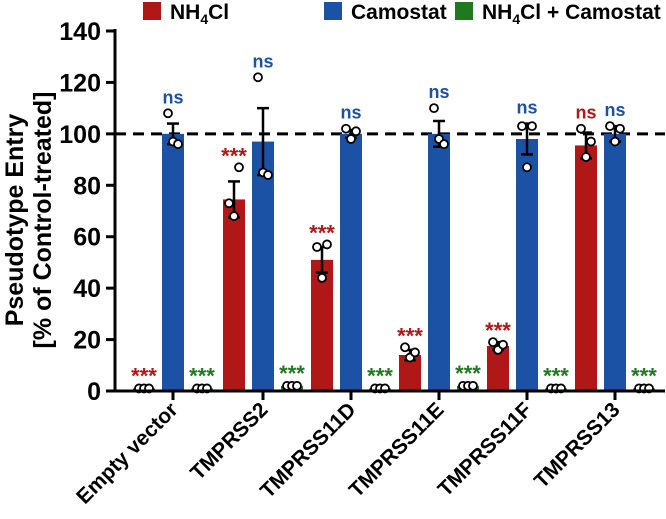 This screenshot has height=519, width=666. I want to click on x-tick-label: TMPRSS13, so click(577, 445).